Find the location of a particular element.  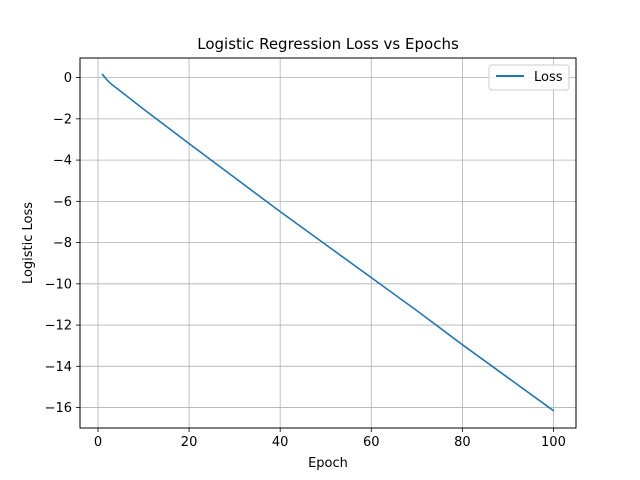

x-tick-label: 80 is located at coordinates (462, 442).